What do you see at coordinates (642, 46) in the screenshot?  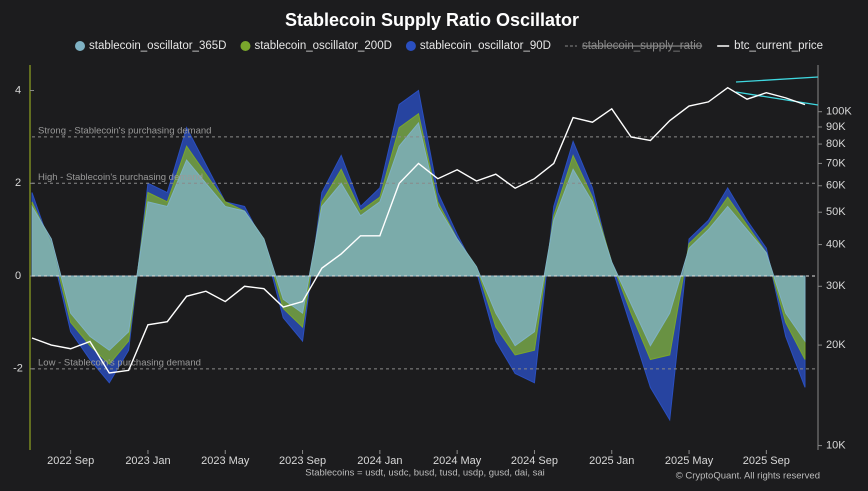 I see `legend-label: stablecoin_supply_ratio` at bounding box center [642, 46].